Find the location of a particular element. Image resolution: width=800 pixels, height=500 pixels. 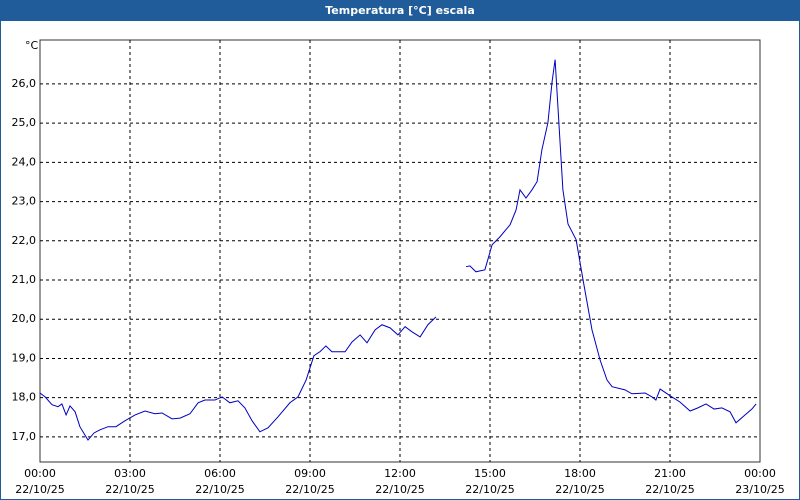

y-tick-label: 25,0 is located at coordinates (24, 122).